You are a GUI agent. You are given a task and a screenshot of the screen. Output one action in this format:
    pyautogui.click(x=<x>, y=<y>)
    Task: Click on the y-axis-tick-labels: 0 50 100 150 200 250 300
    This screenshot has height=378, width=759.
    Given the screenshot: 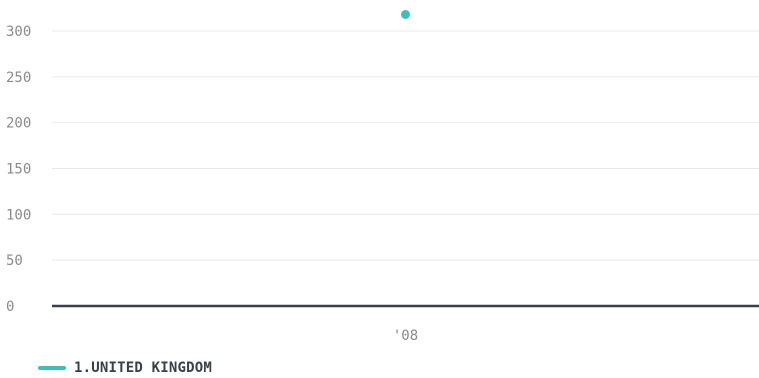 What is the action you would take?
    pyautogui.click(x=18, y=169)
    